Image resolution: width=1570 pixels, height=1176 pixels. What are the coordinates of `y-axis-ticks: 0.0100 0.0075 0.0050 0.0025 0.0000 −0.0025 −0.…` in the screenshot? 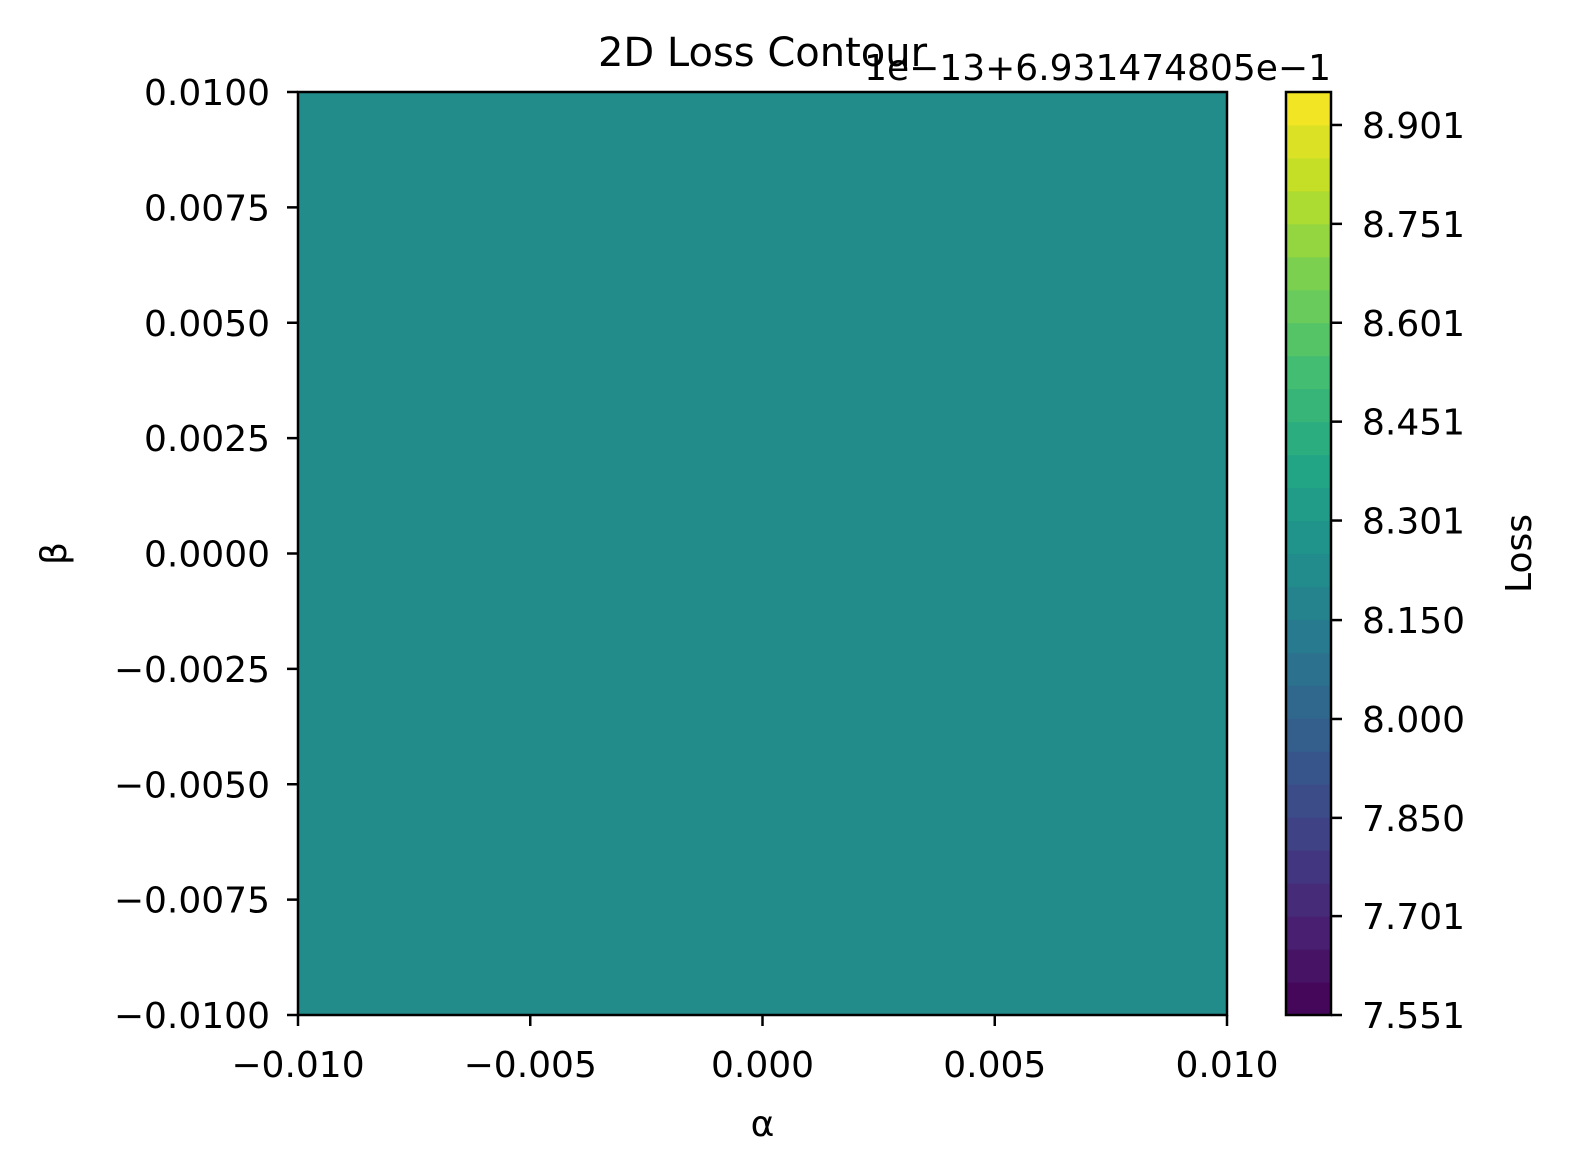 It's located at (206, 555).